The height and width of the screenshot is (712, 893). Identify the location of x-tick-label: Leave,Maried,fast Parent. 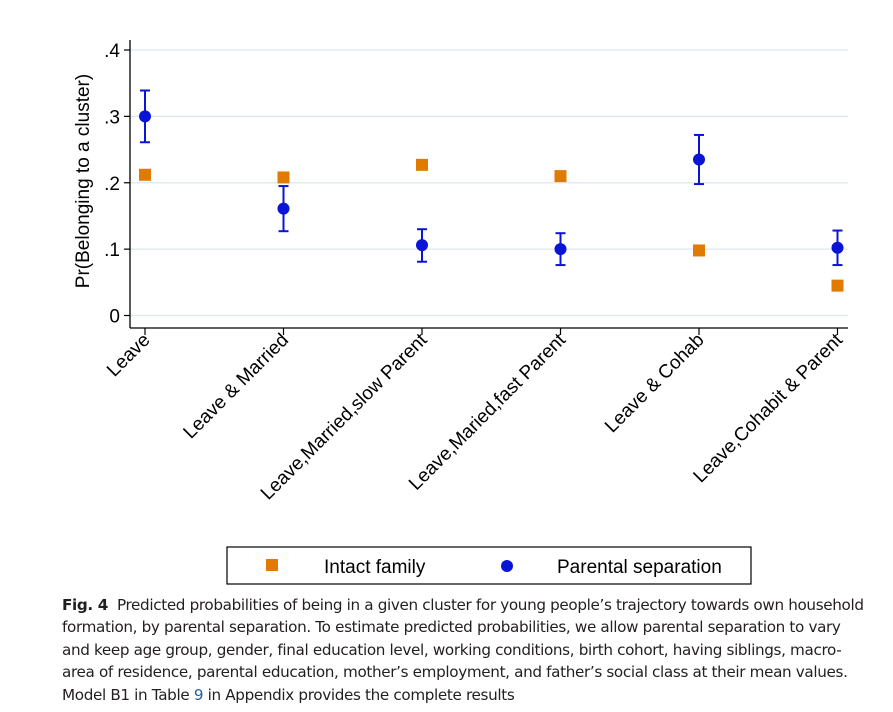
(487, 411).